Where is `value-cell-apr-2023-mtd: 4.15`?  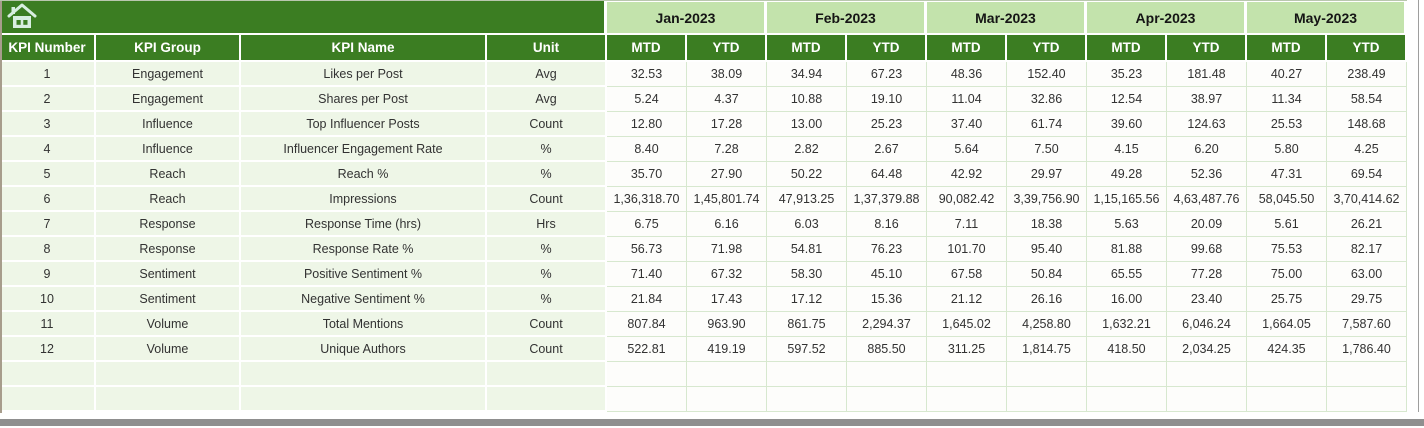 value-cell-apr-2023-mtd: 4.15 is located at coordinates (1127, 149).